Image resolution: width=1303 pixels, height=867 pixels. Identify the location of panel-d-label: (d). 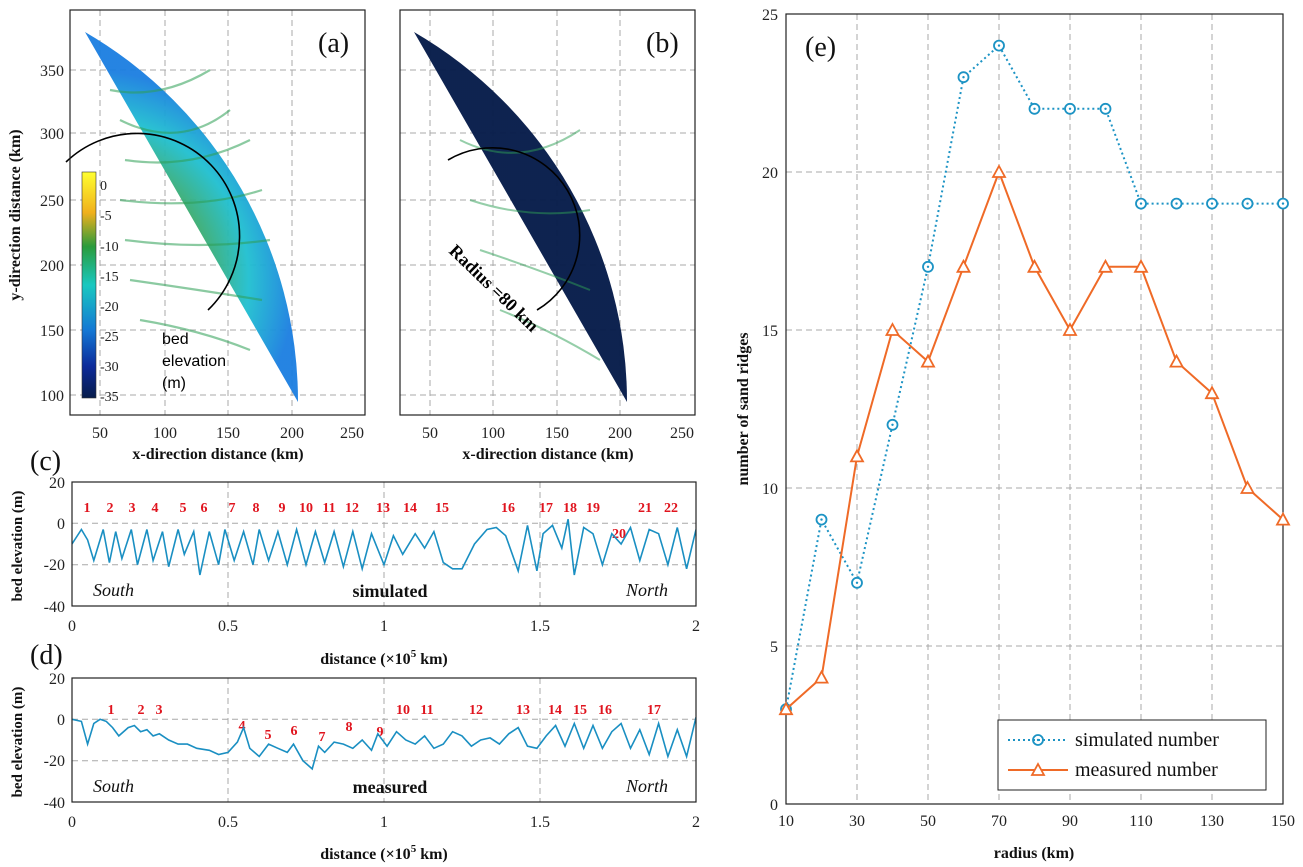
(46, 655).